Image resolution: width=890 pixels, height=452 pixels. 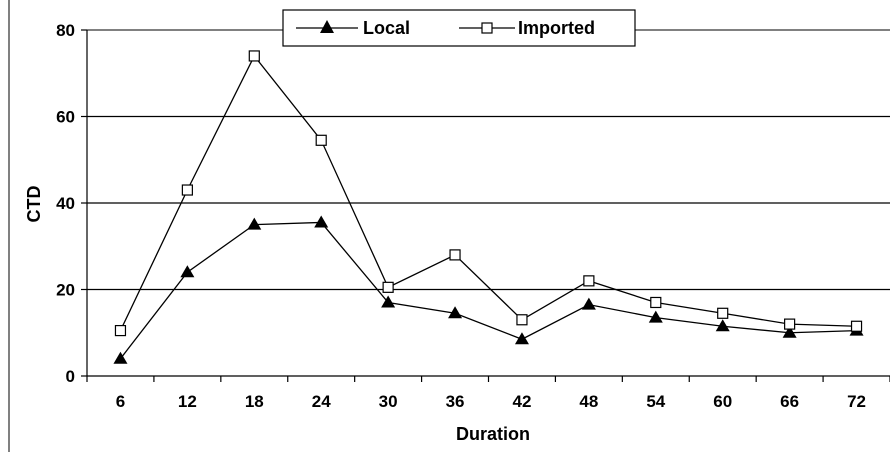 What do you see at coordinates (187, 401) in the screenshot?
I see `x-tick-label: 12` at bounding box center [187, 401].